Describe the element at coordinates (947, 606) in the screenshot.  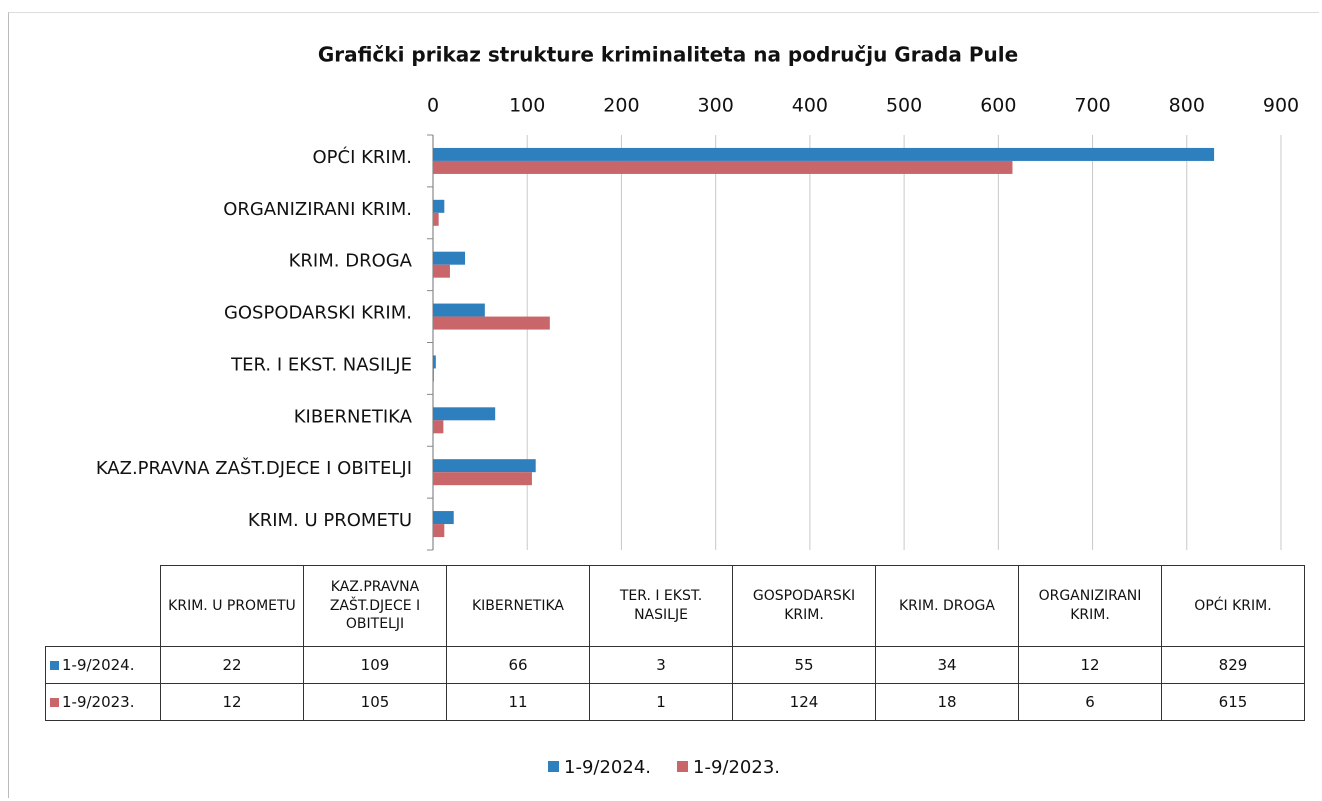
I see `table-header-cell: KRIM. DROGA` at that location.